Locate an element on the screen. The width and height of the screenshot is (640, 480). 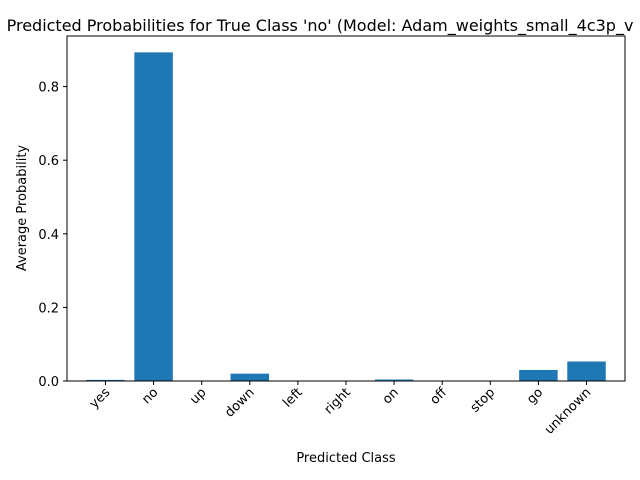
x-tick-label-unknown: unknown is located at coordinates (568, 411).